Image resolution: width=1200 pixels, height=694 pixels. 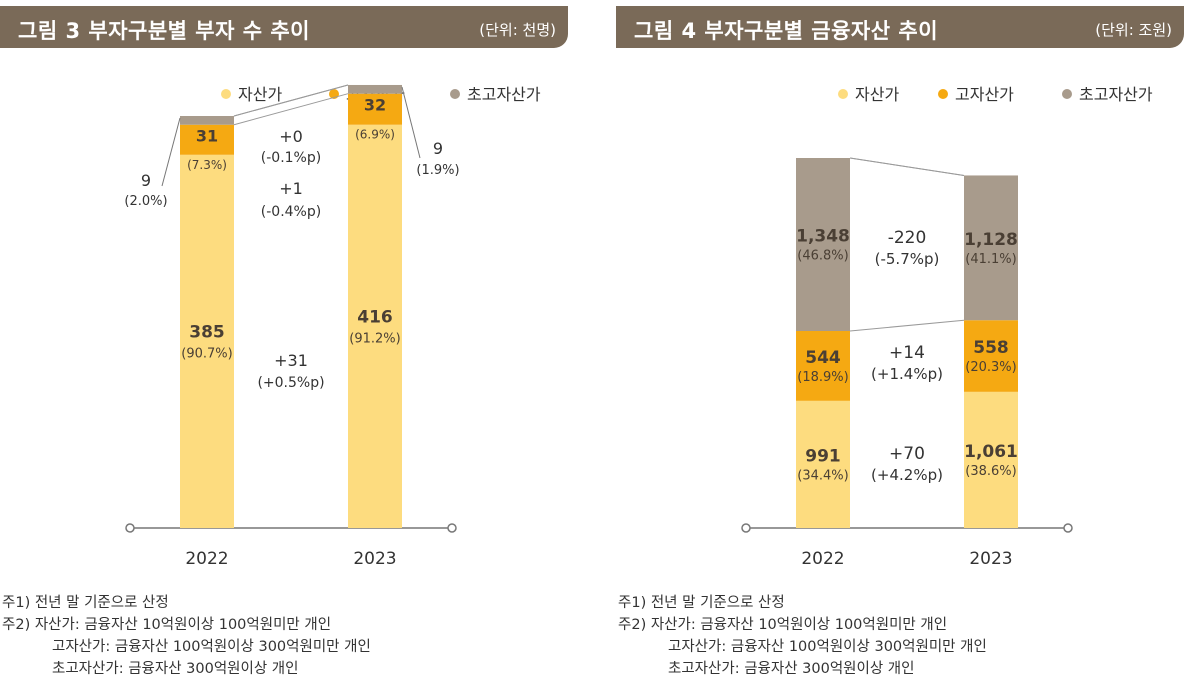 What do you see at coordinates (907, 353) in the screenshot?
I see `change-label-value: +14` at bounding box center [907, 353].